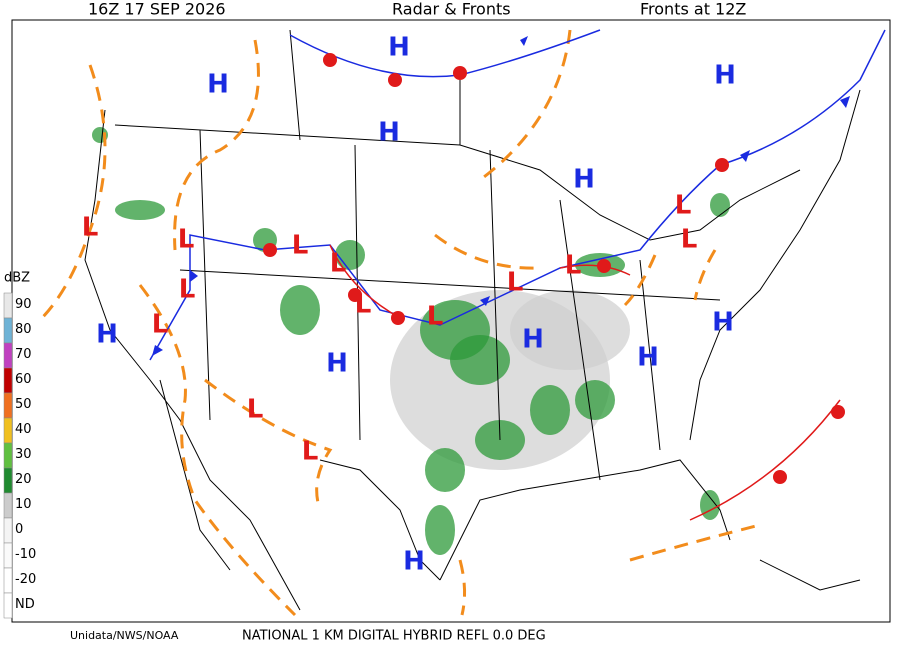 This screenshot has width=900, height=654. What do you see at coordinates (23, 504) in the screenshot?
I see `legend-tick-label: 10` at bounding box center [23, 504].